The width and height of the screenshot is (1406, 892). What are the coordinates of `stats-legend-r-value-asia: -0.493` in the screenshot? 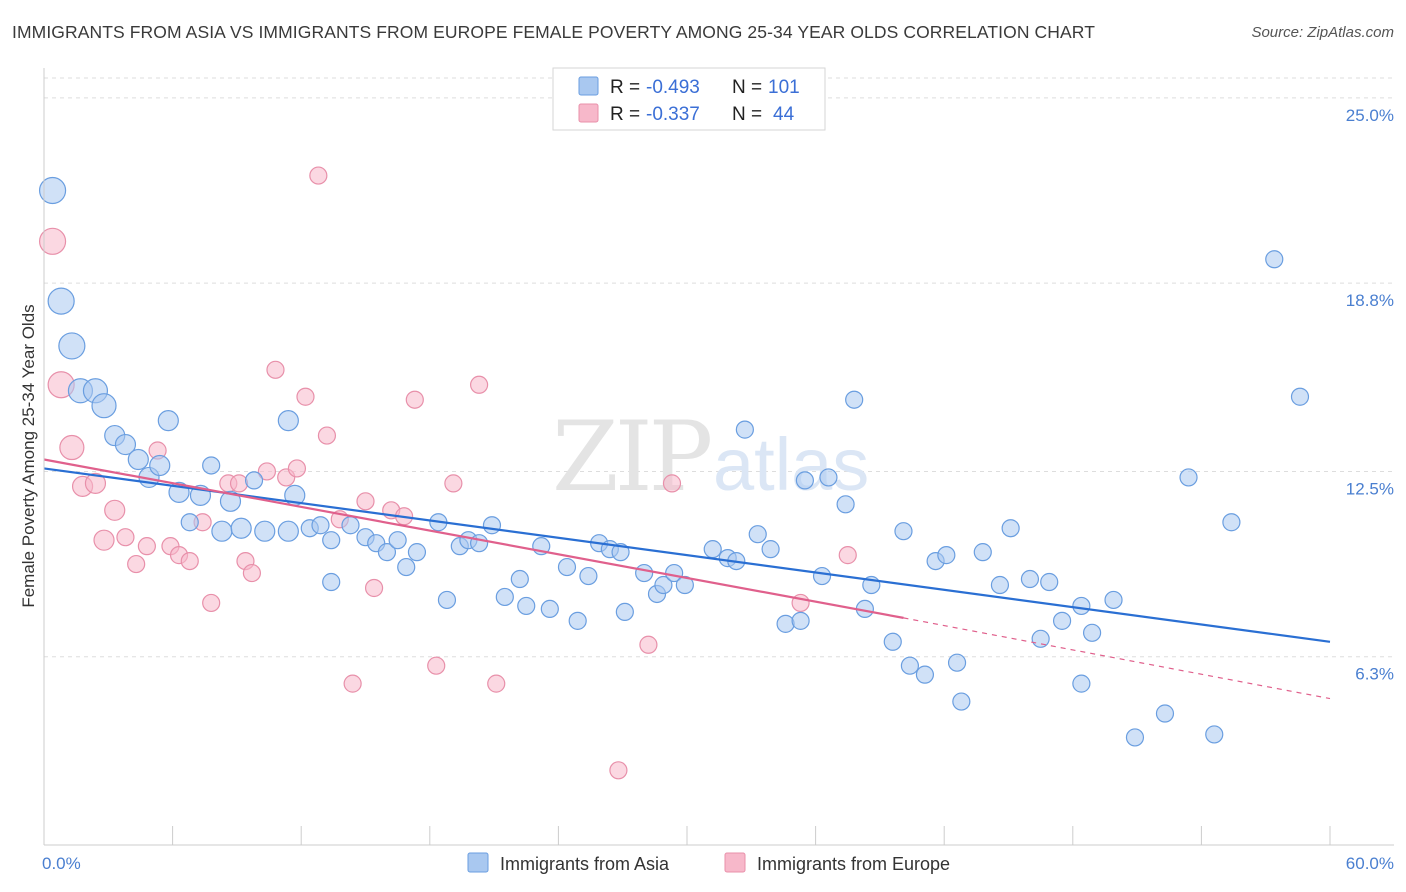 It's located at (673, 87).